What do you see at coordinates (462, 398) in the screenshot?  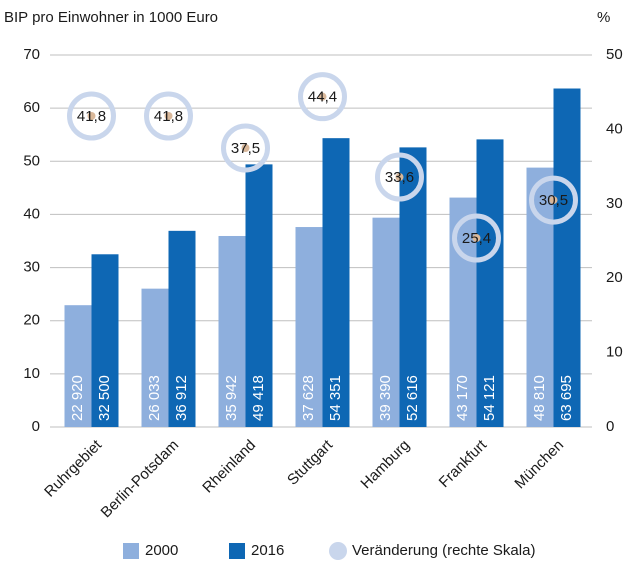 I see `bar-value-label: 43 170` at bounding box center [462, 398].